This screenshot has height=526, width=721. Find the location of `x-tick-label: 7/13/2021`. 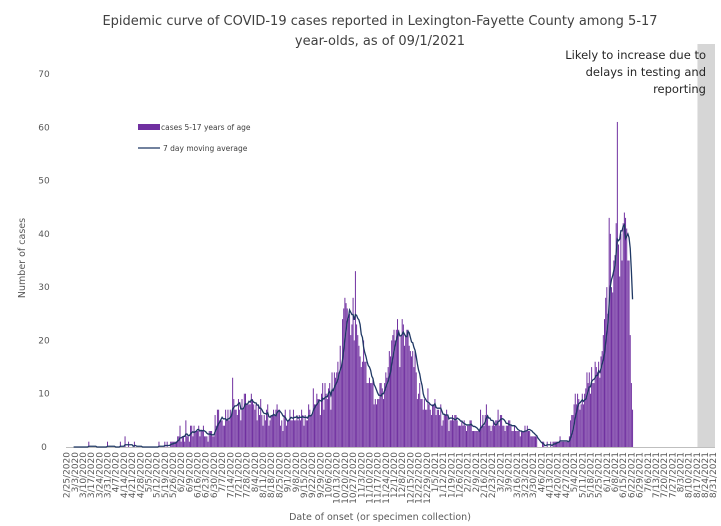

x-tick-label: 7/13/2021 is located at coordinates (657, 475).